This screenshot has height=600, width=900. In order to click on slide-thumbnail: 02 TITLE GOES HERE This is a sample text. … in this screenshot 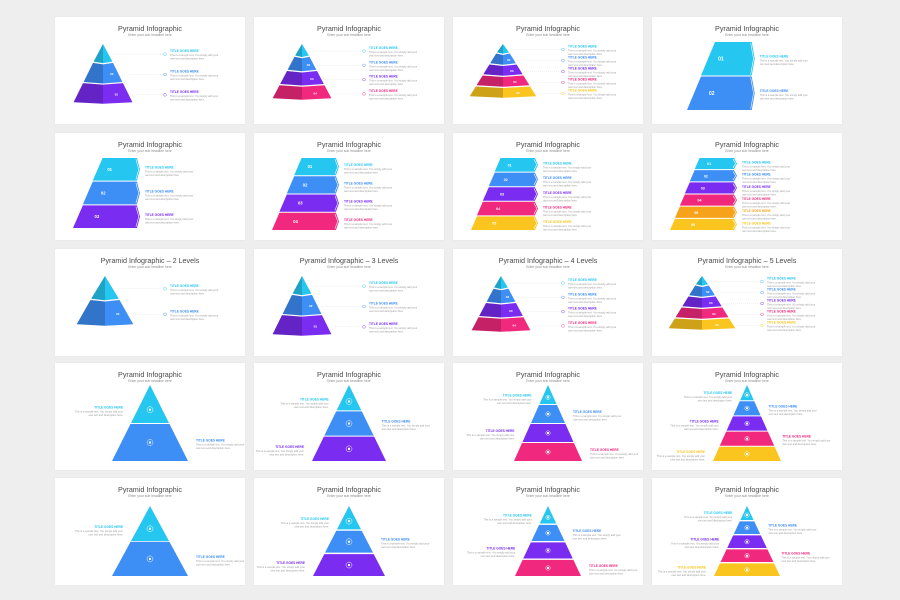, I will do `click(150, 302)`.